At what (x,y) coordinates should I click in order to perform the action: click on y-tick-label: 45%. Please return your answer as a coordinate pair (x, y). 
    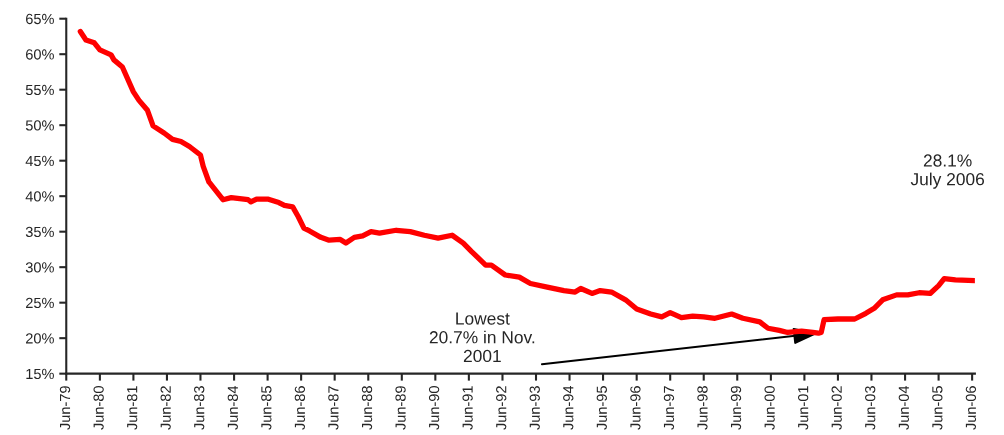
    Looking at the image, I should click on (39, 161).